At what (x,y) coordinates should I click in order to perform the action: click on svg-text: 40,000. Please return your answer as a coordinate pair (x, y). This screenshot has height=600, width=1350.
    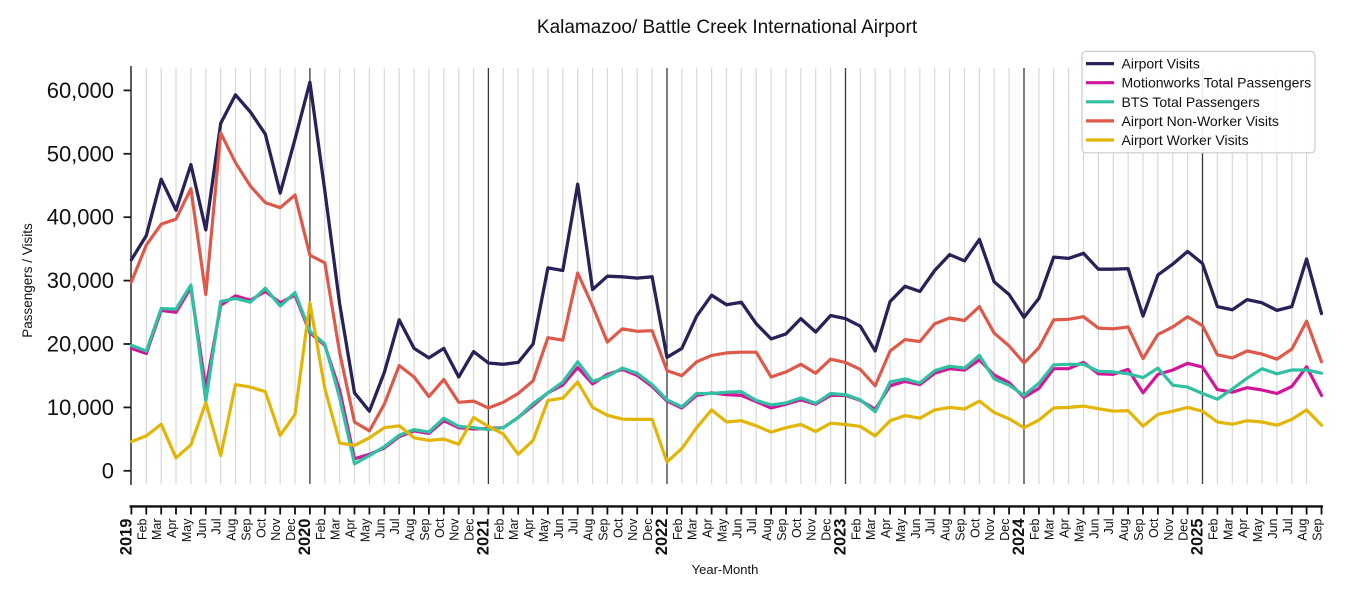
    Looking at the image, I should click on (80, 217).